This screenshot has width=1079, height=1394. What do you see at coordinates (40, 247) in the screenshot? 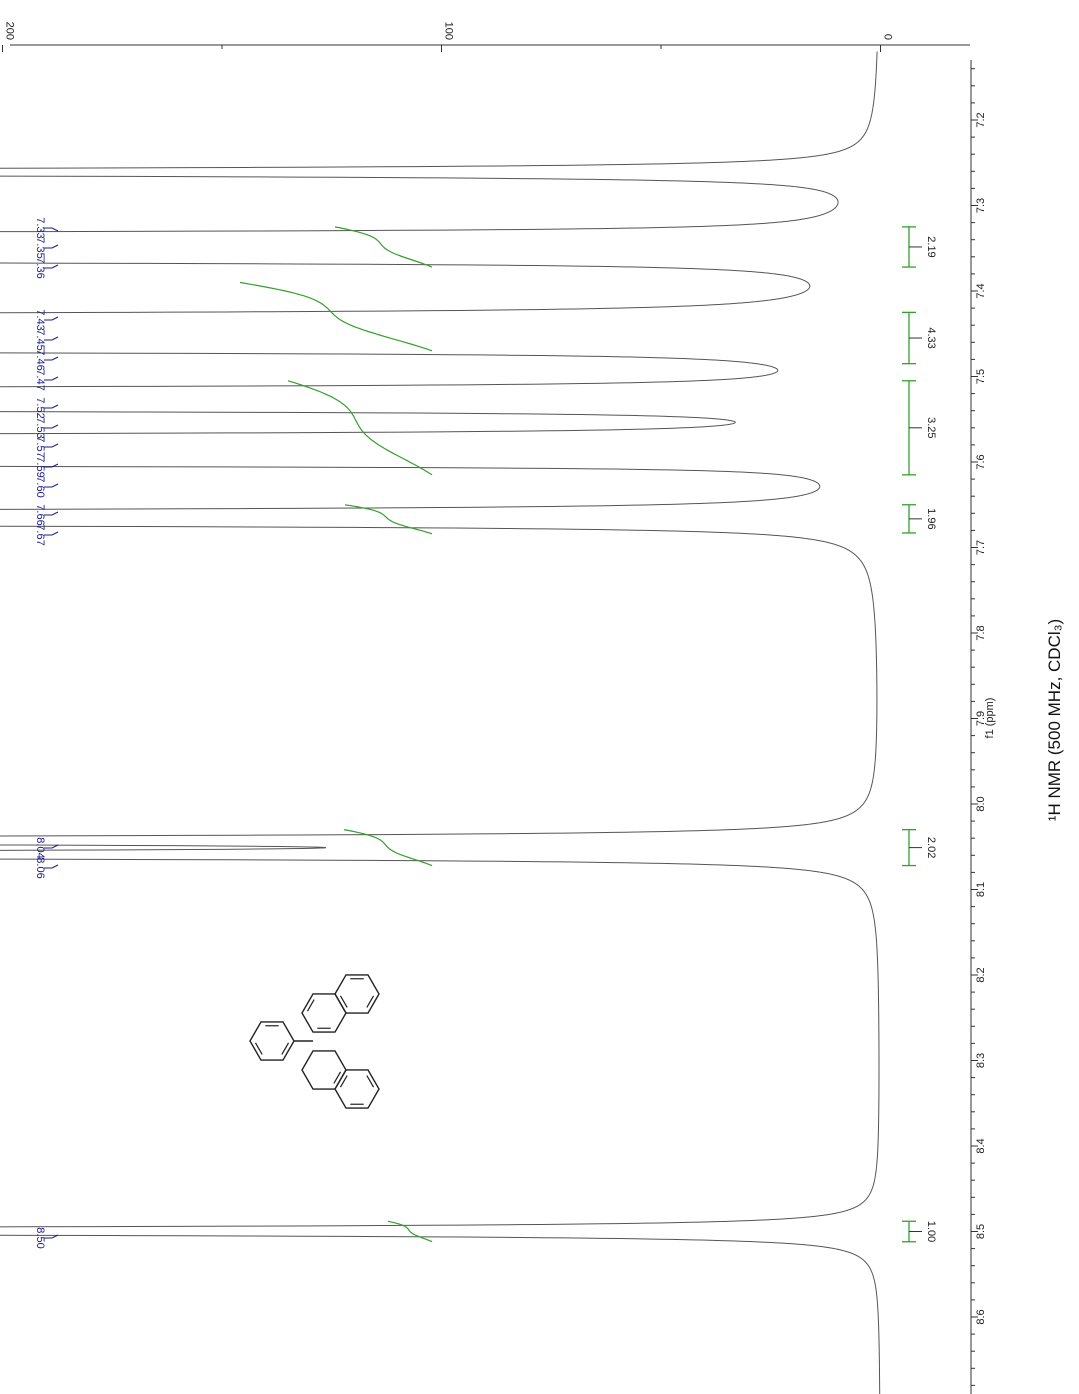
I see `peak-label: 7.35` at bounding box center [40, 247].